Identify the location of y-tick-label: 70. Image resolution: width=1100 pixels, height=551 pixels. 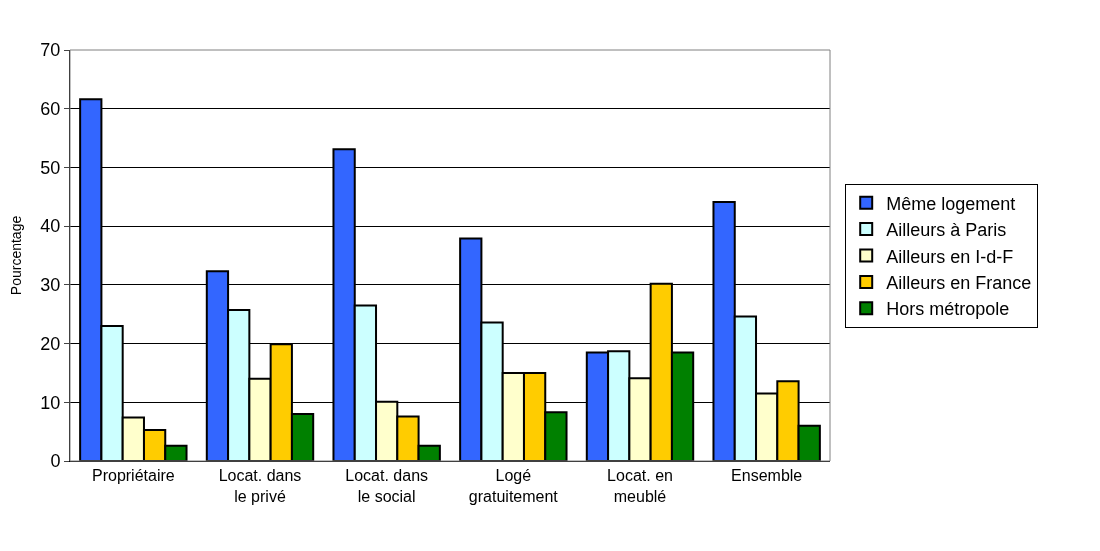
(50, 50).